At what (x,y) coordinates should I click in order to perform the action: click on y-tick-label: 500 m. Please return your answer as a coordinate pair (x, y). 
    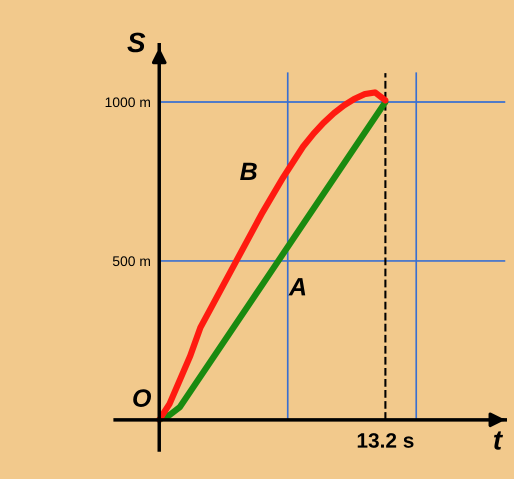
    Looking at the image, I should click on (131, 261).